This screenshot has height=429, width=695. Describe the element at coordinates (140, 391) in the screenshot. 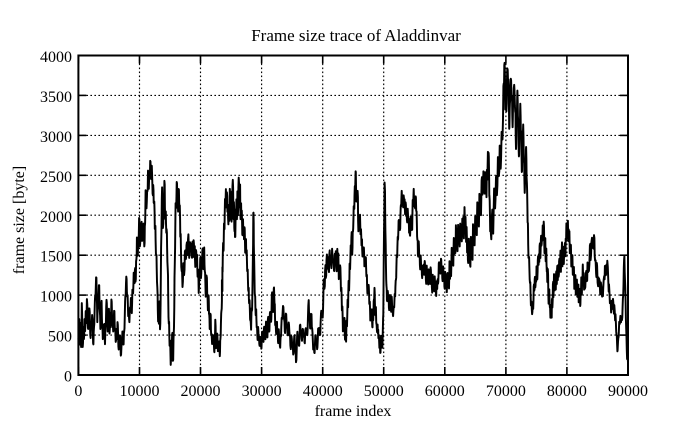

I see `svg-text: 10000` at that location.